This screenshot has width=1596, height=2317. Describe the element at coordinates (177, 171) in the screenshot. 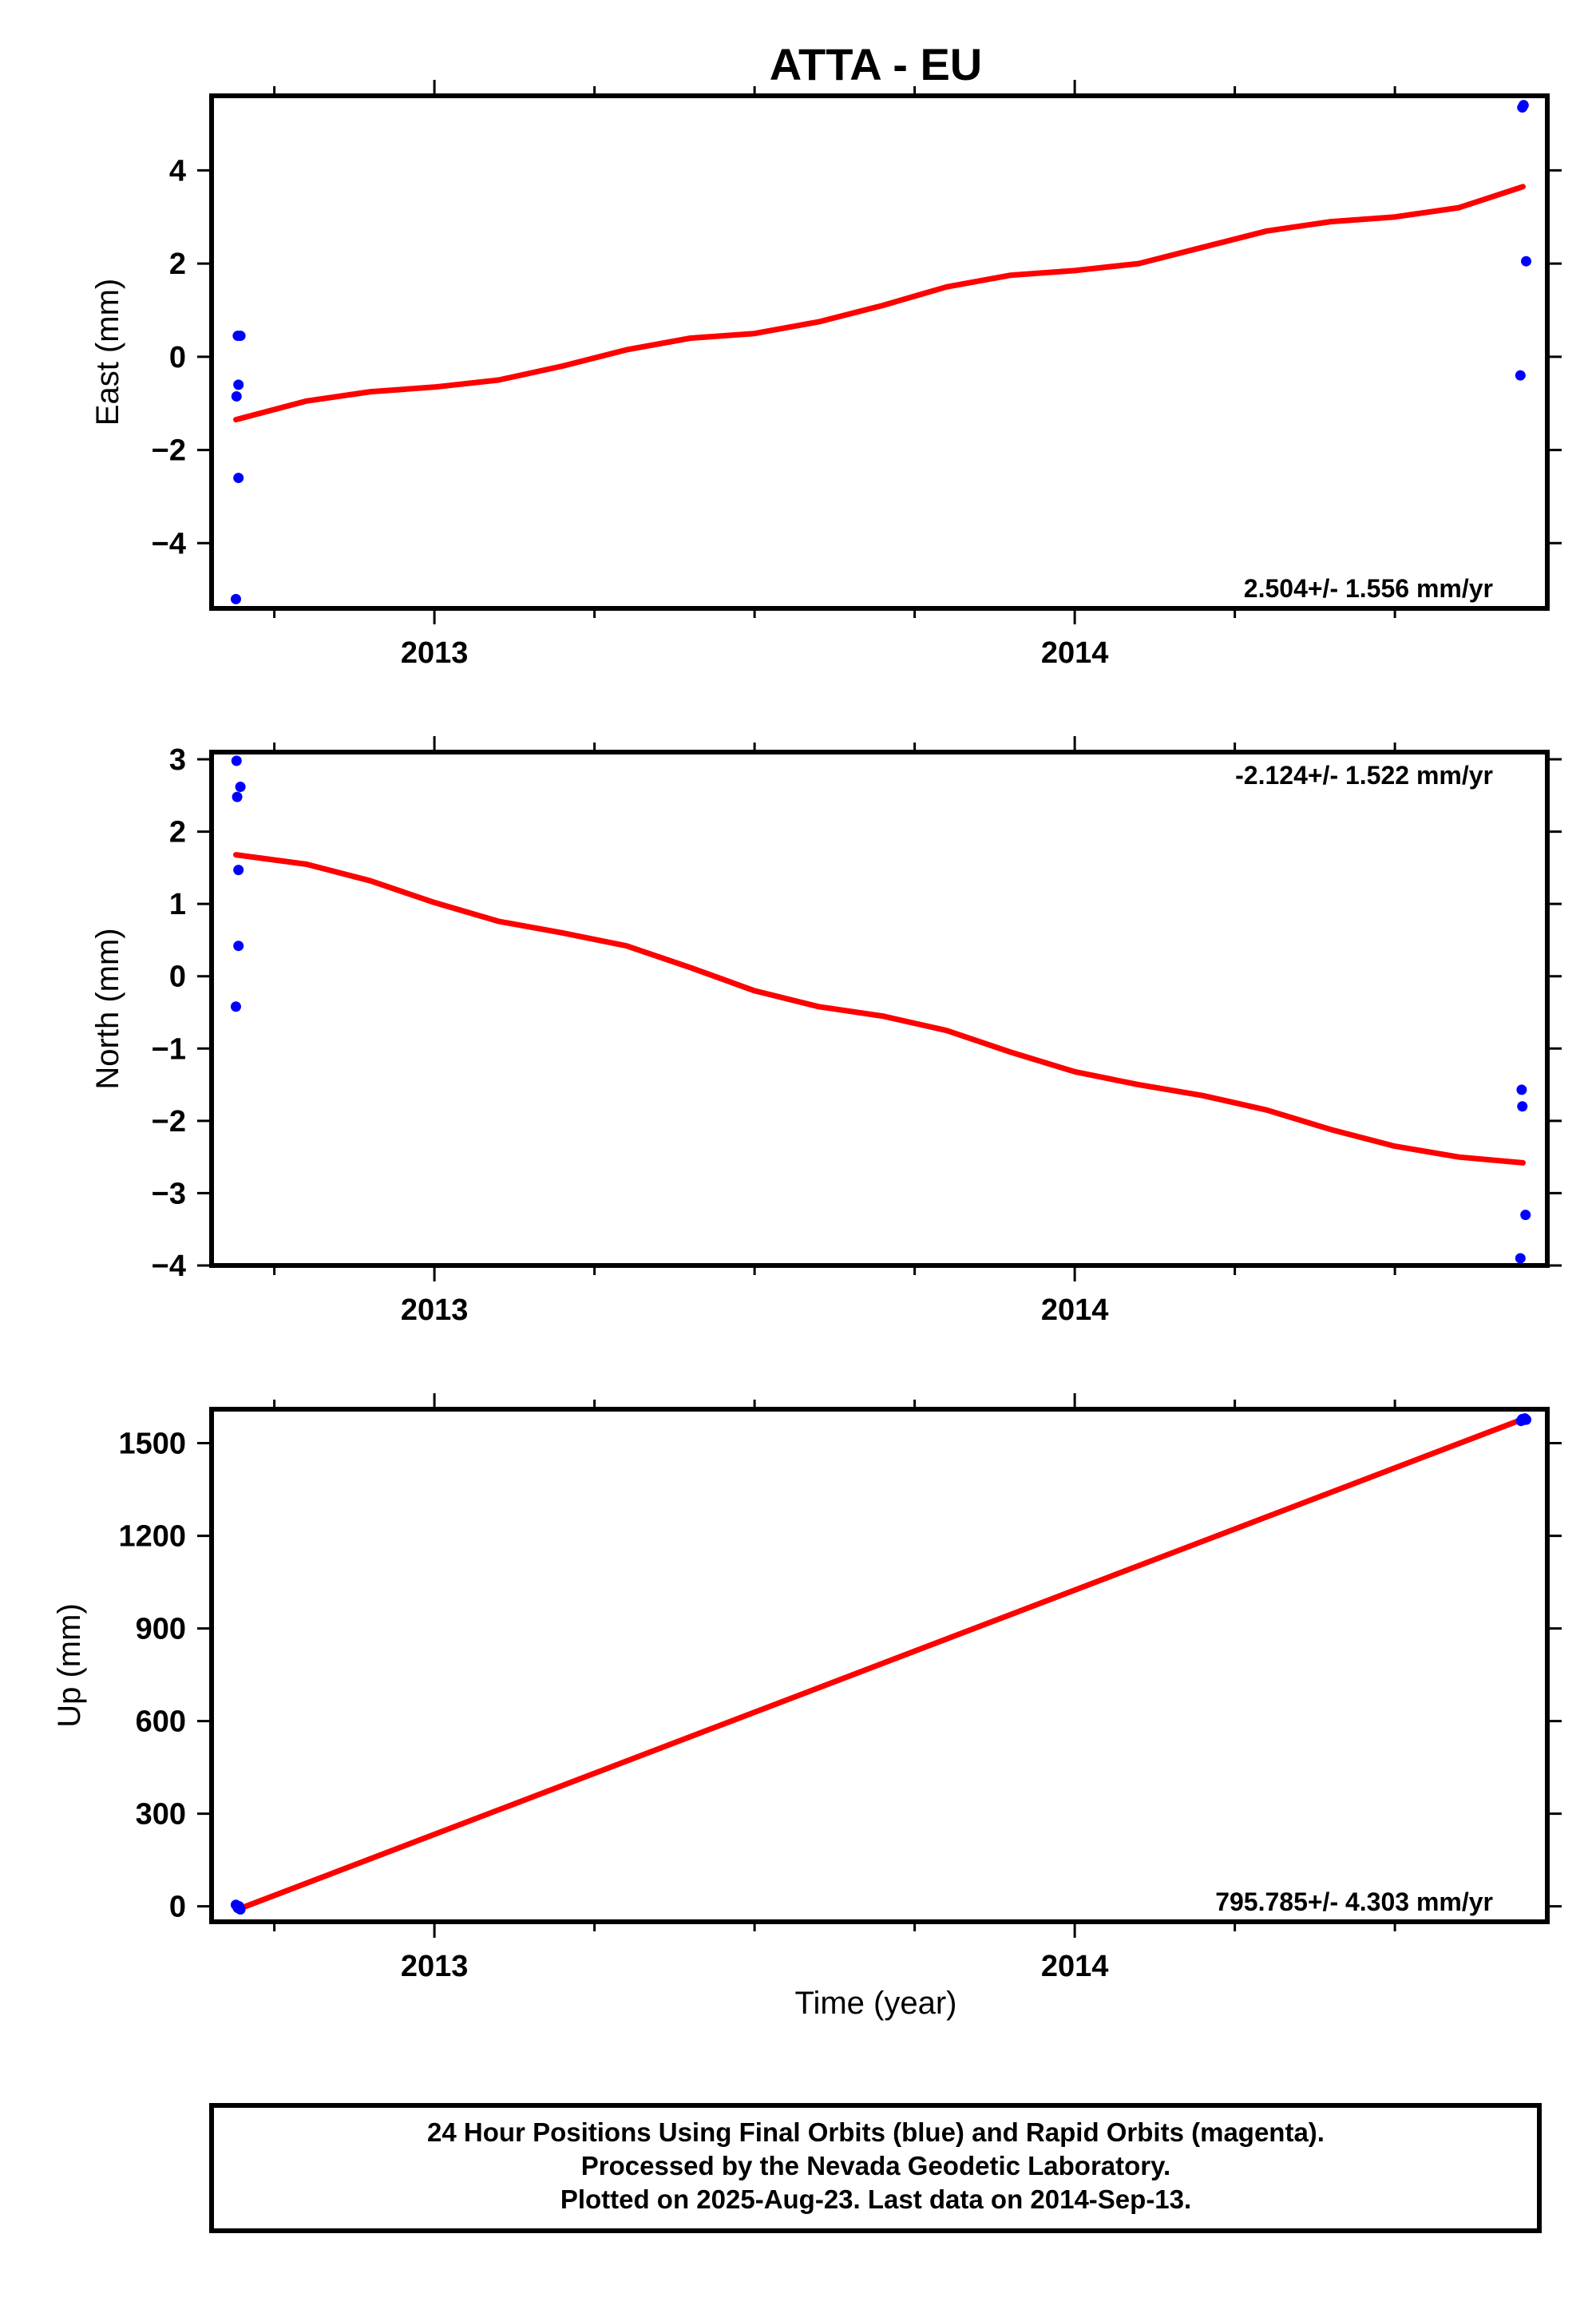

I see `east-y-tick-label: 4` at that location.